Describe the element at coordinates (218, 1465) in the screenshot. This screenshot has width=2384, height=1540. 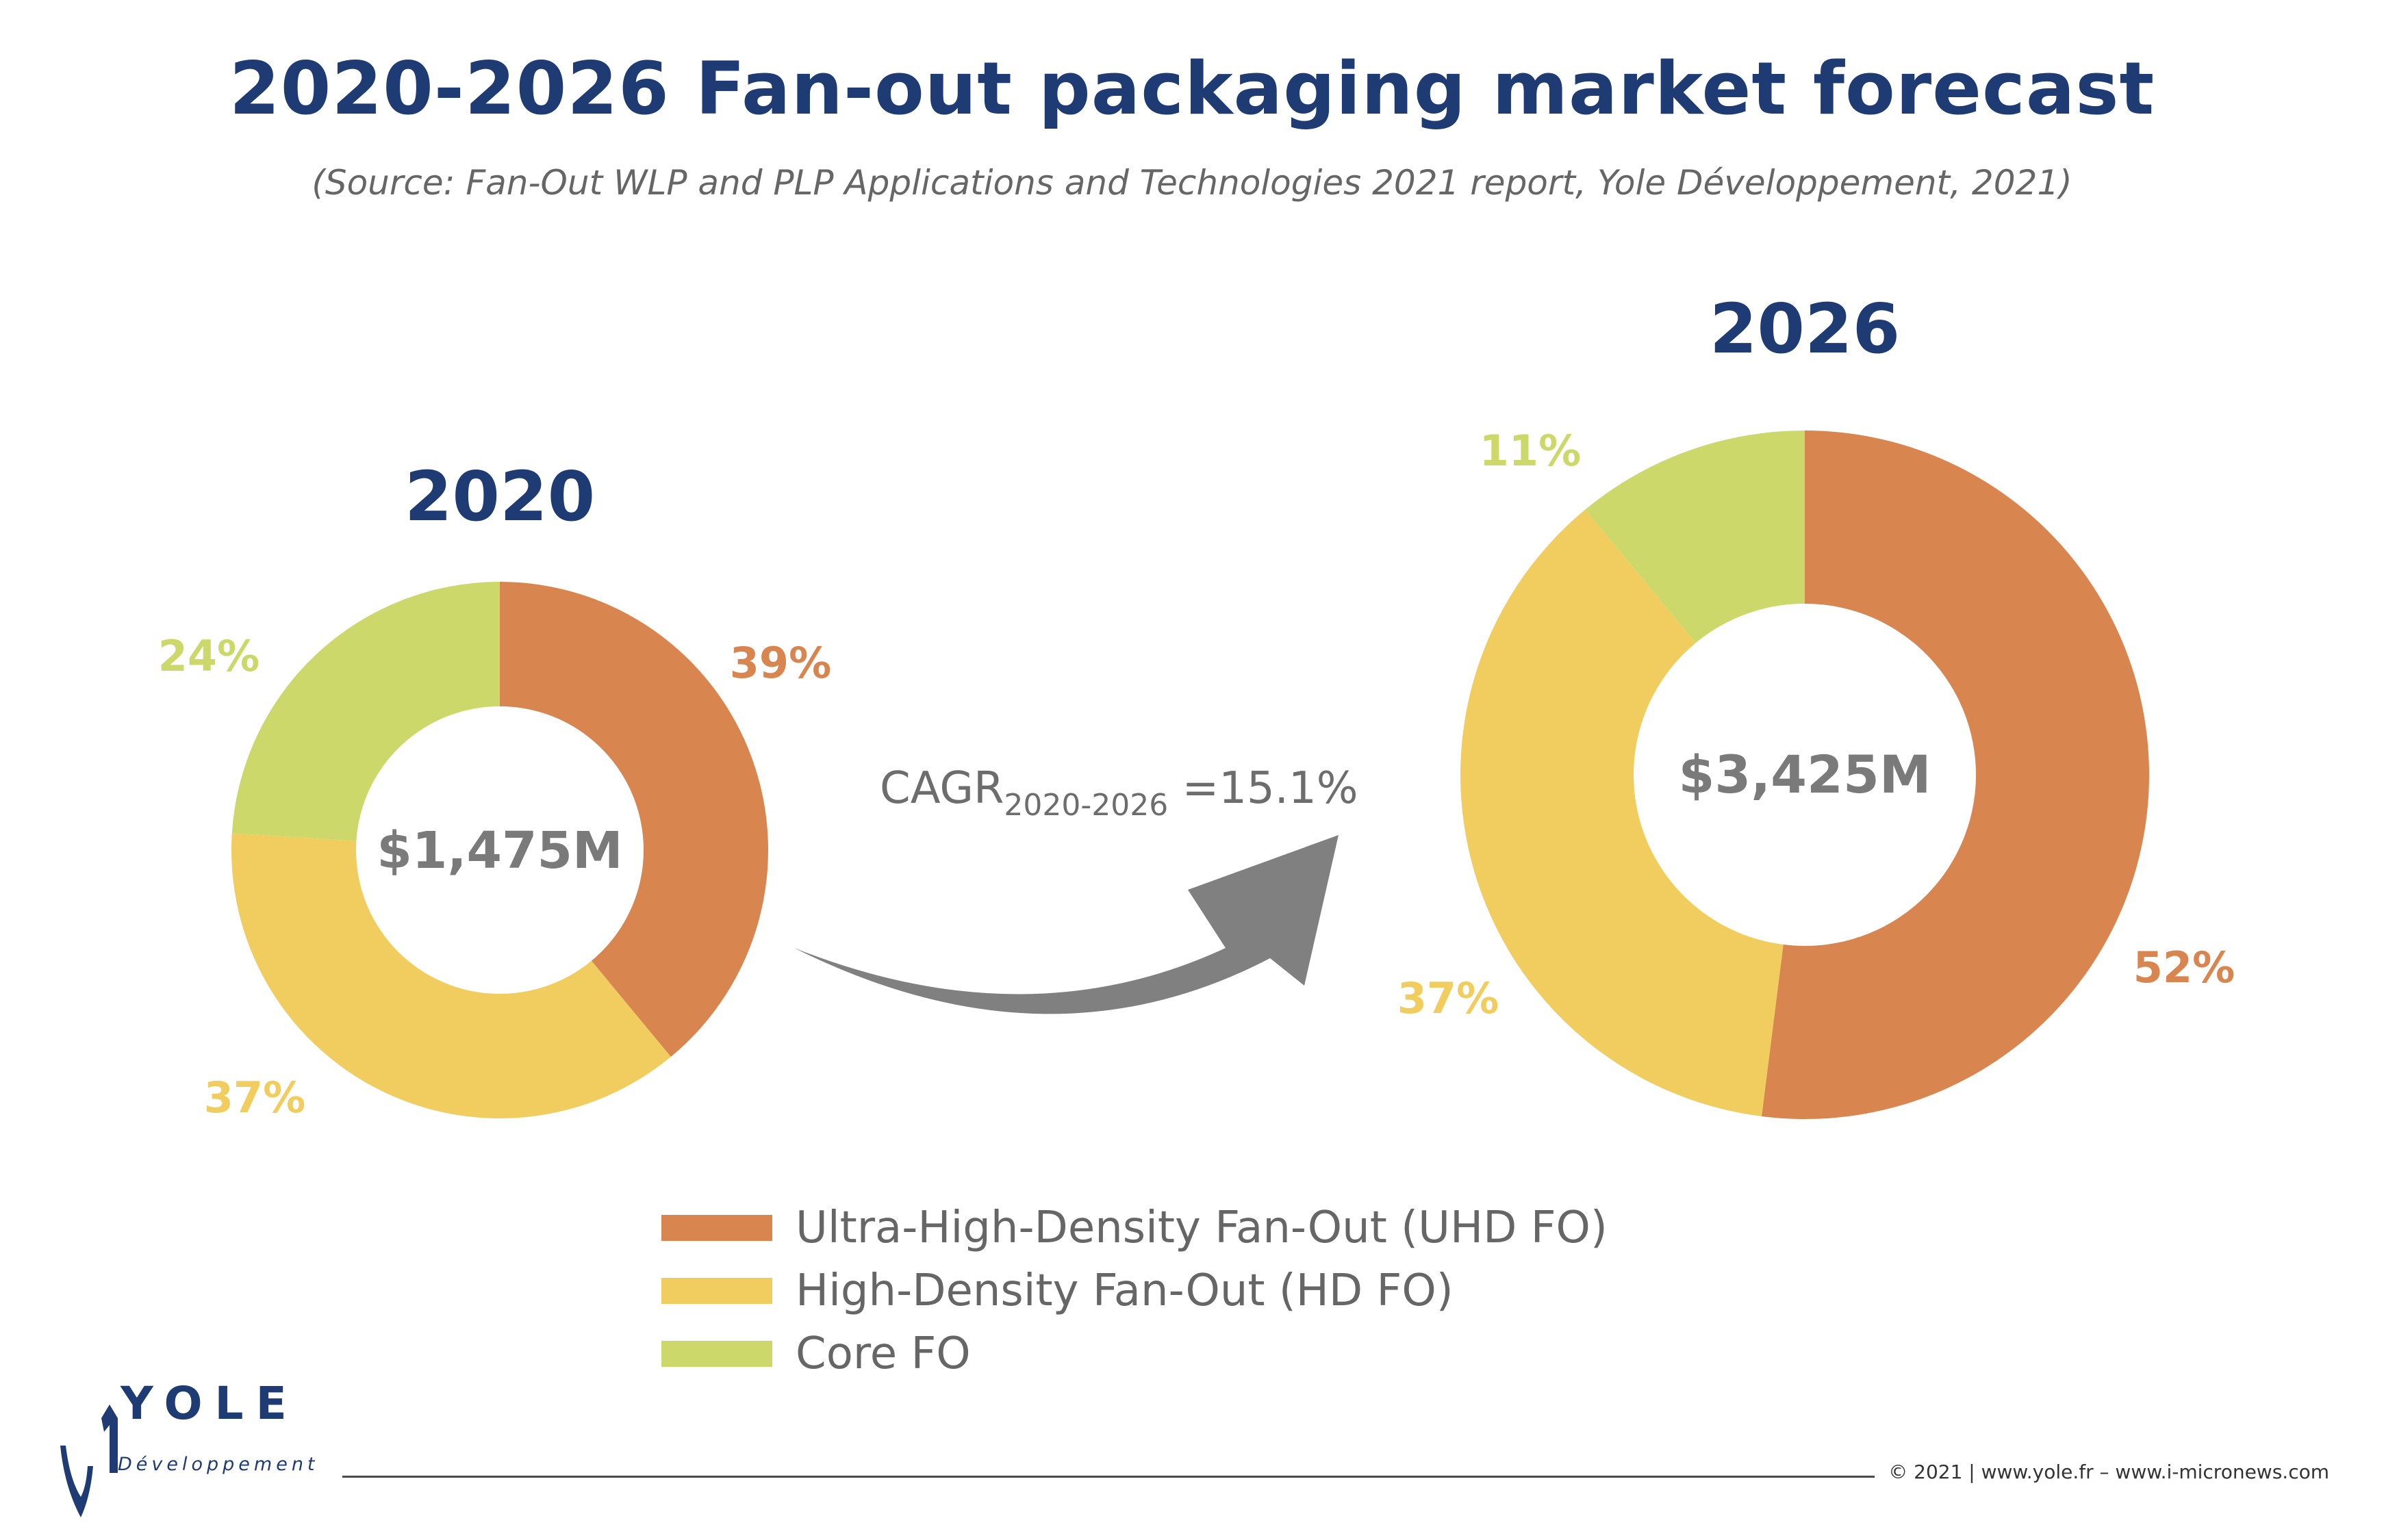
I see `logo-subtitle: Développement` at that location.